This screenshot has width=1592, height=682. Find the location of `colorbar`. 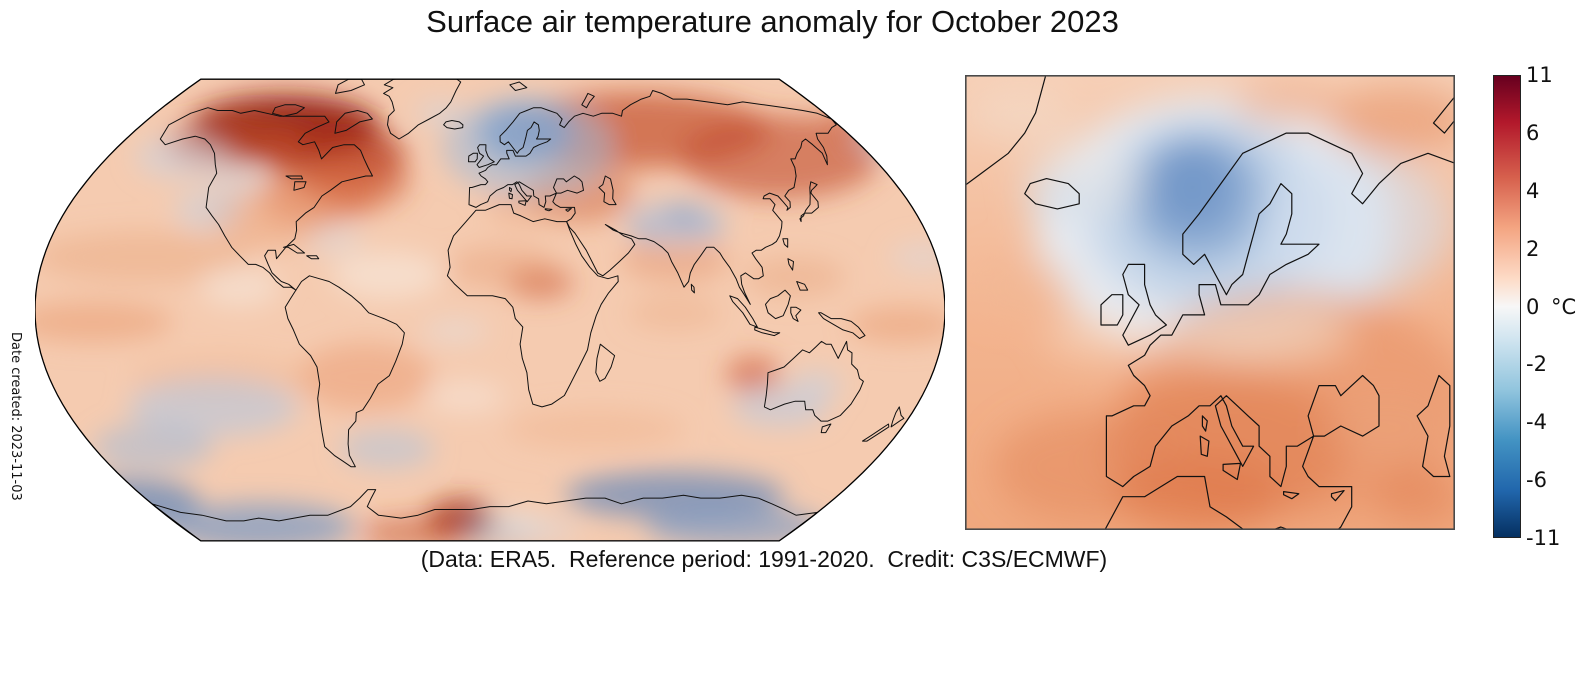

colorbar is located at coordinates (1507, 306).